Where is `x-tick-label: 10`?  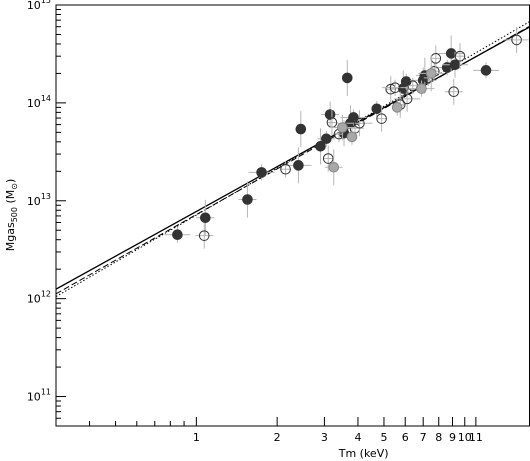
x-tick-label: 10 is located at coordinates (465, 437).